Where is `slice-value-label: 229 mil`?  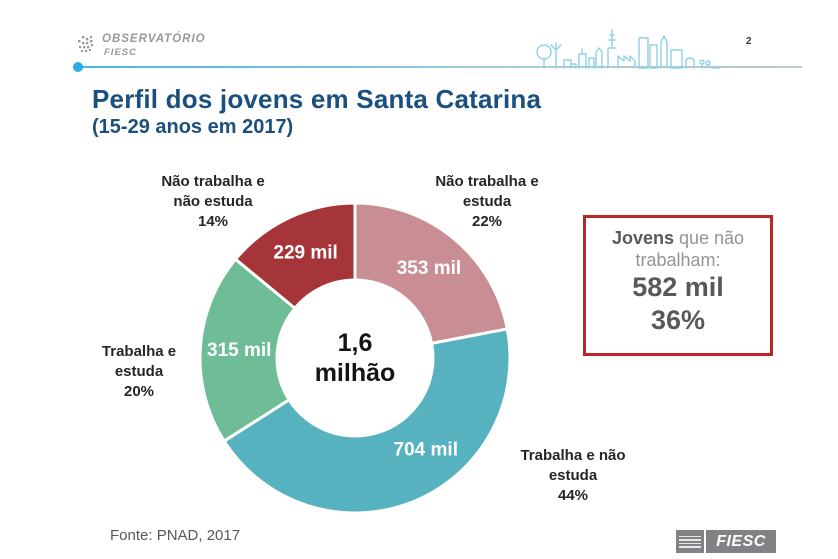 slice-value-label: 229 mil is located at coordinates (305, 253).